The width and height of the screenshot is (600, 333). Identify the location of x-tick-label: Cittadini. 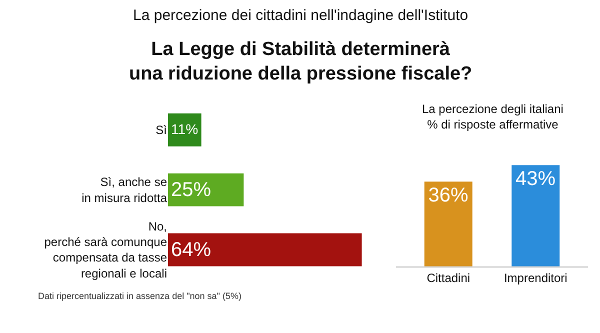
(448, 277).